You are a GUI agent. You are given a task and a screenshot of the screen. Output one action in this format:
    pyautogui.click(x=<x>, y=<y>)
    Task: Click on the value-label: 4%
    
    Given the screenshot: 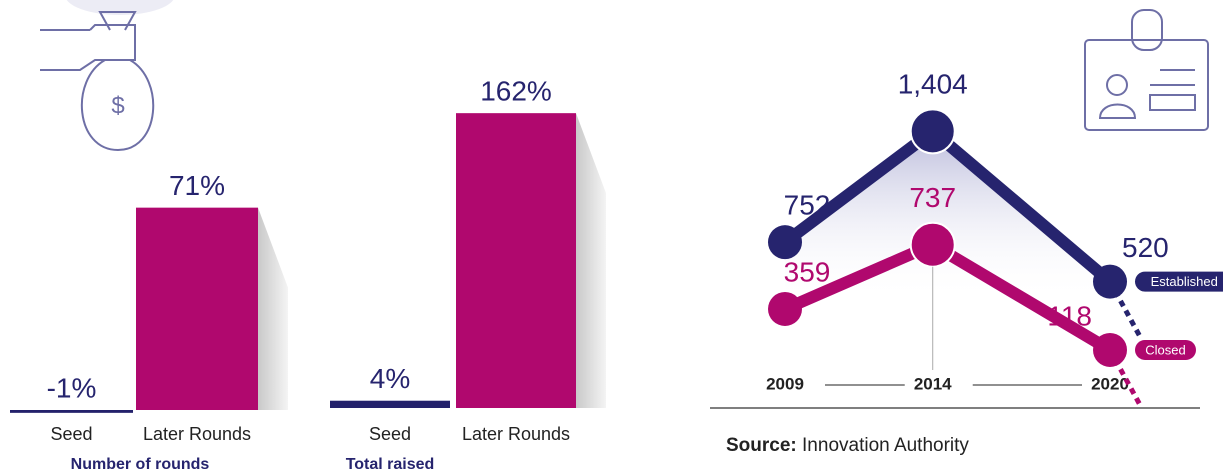 What is the action you would take?
    pyautogui.click(x=390, y=378)
    